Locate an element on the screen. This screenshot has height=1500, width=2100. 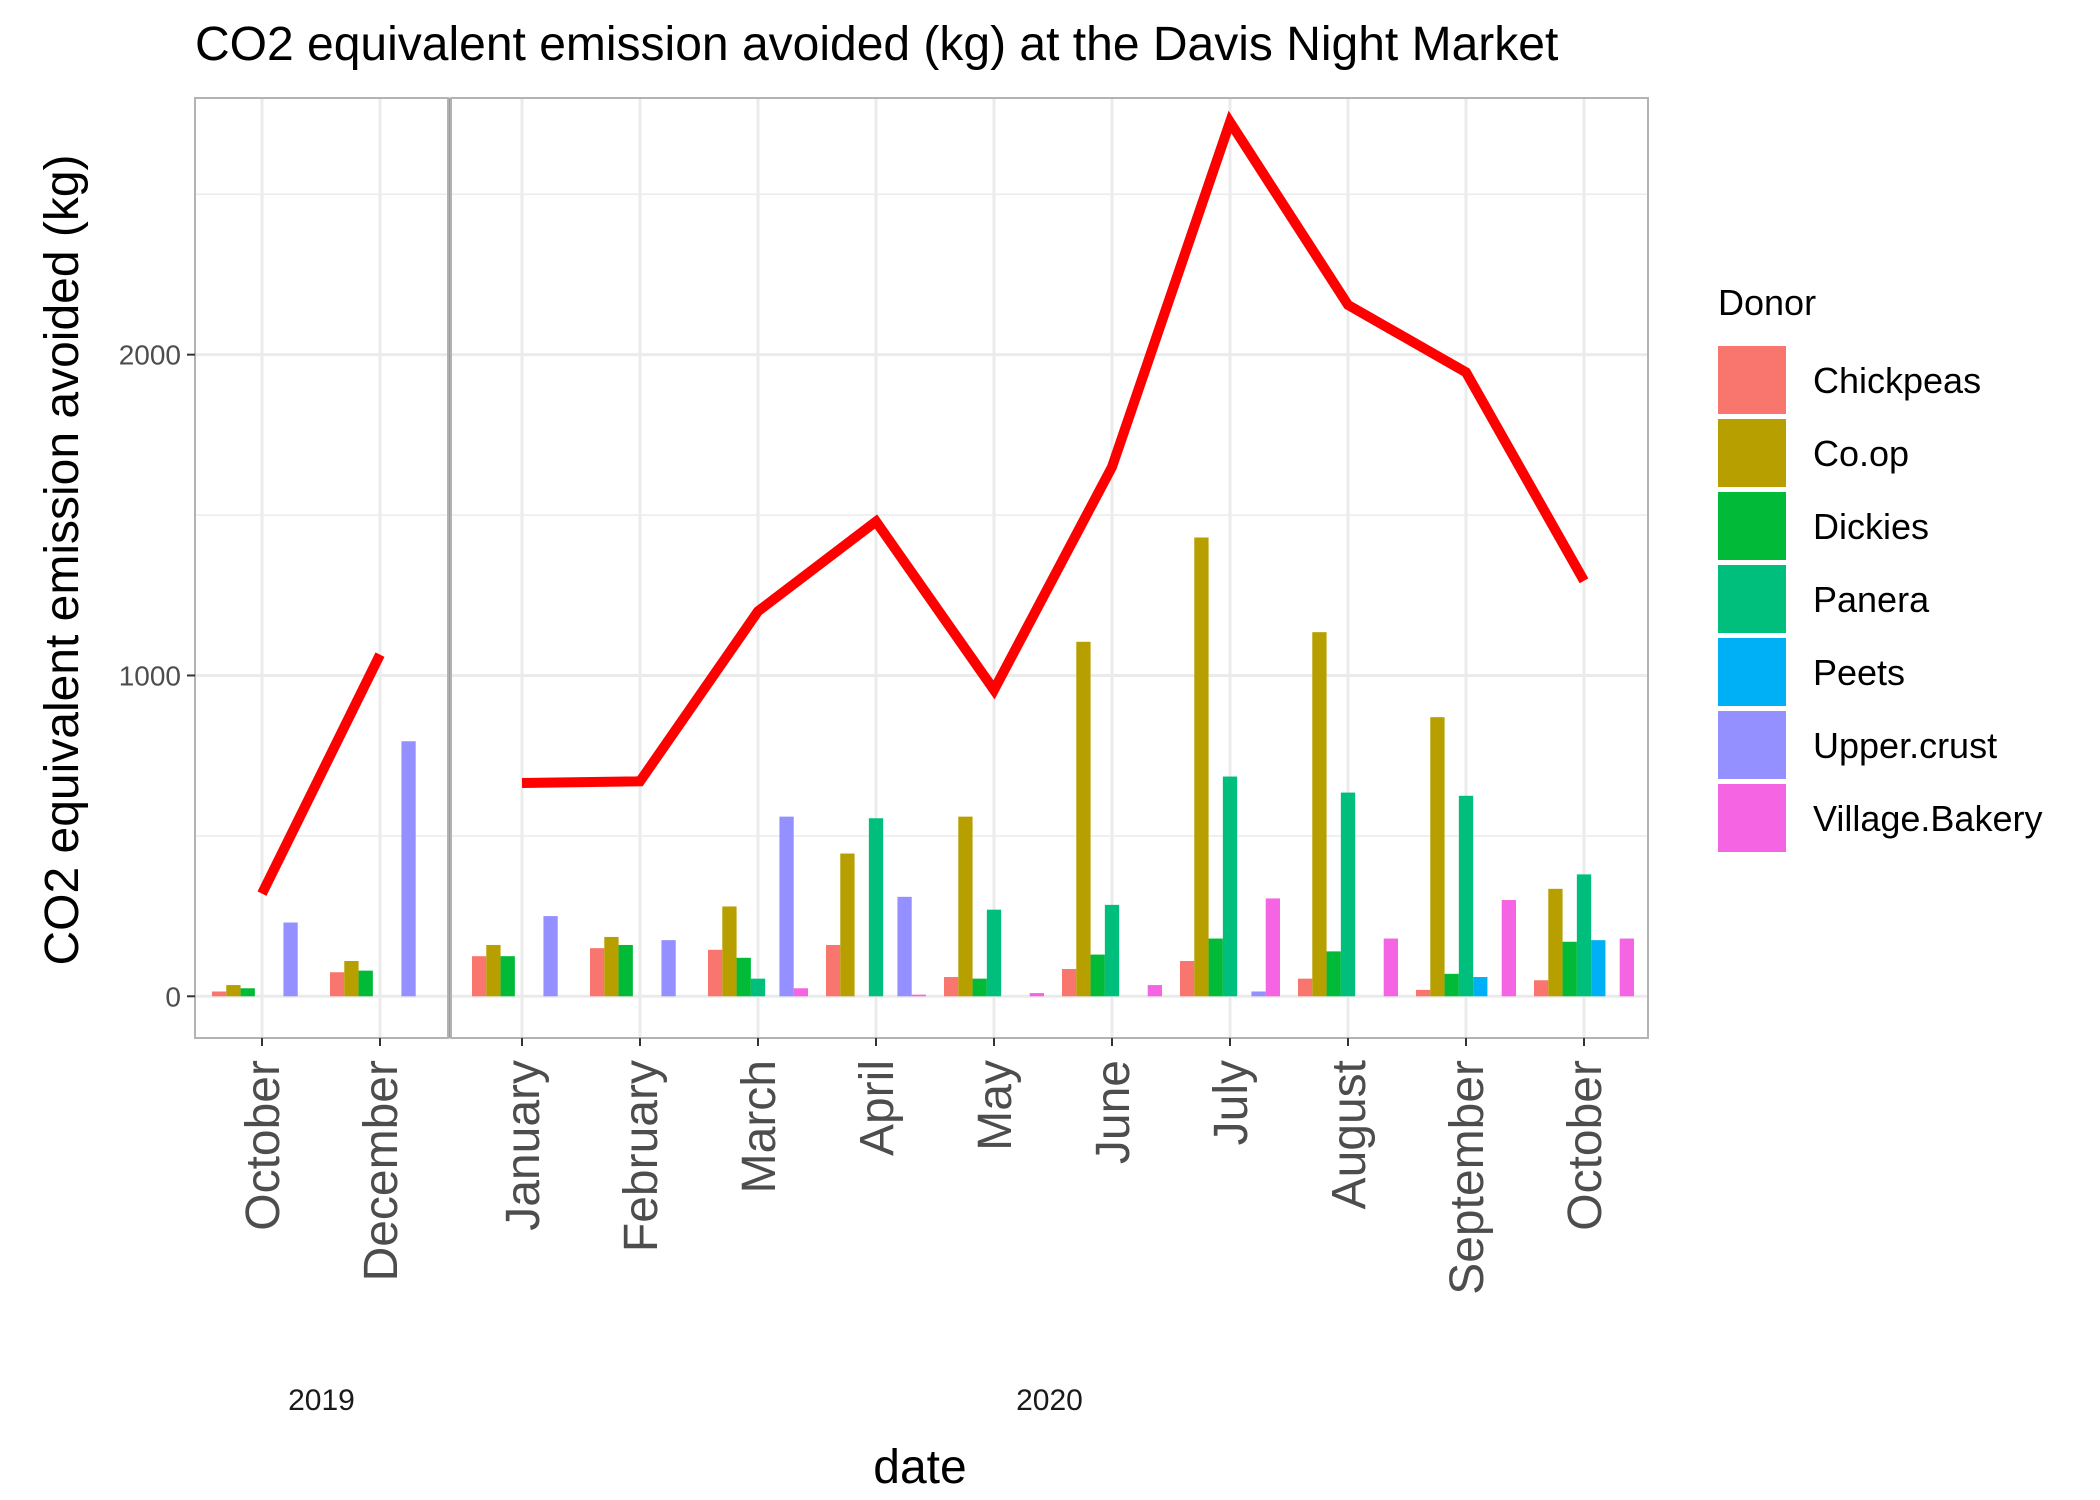
x-tick-label: August is located at coordinates (1349, 1134).